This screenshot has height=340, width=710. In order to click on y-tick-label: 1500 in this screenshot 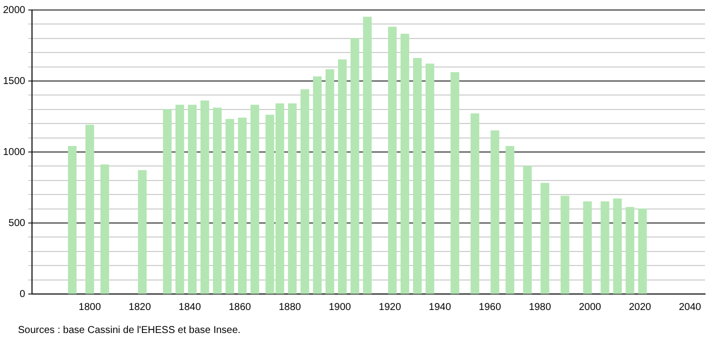, I will do `click(14, 81)`.